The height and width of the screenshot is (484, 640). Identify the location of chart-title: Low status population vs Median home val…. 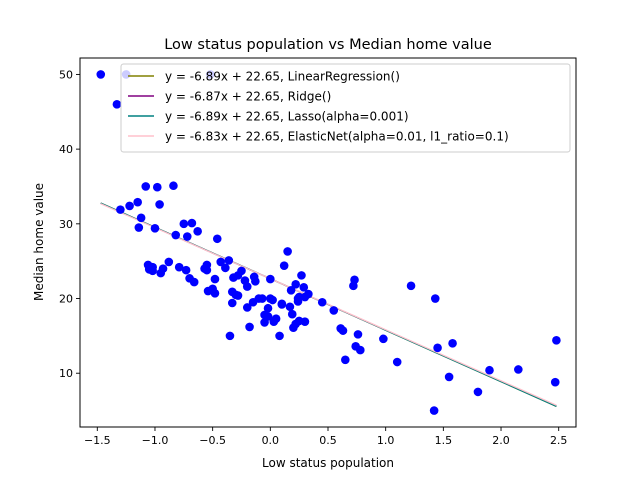
(328, 45).